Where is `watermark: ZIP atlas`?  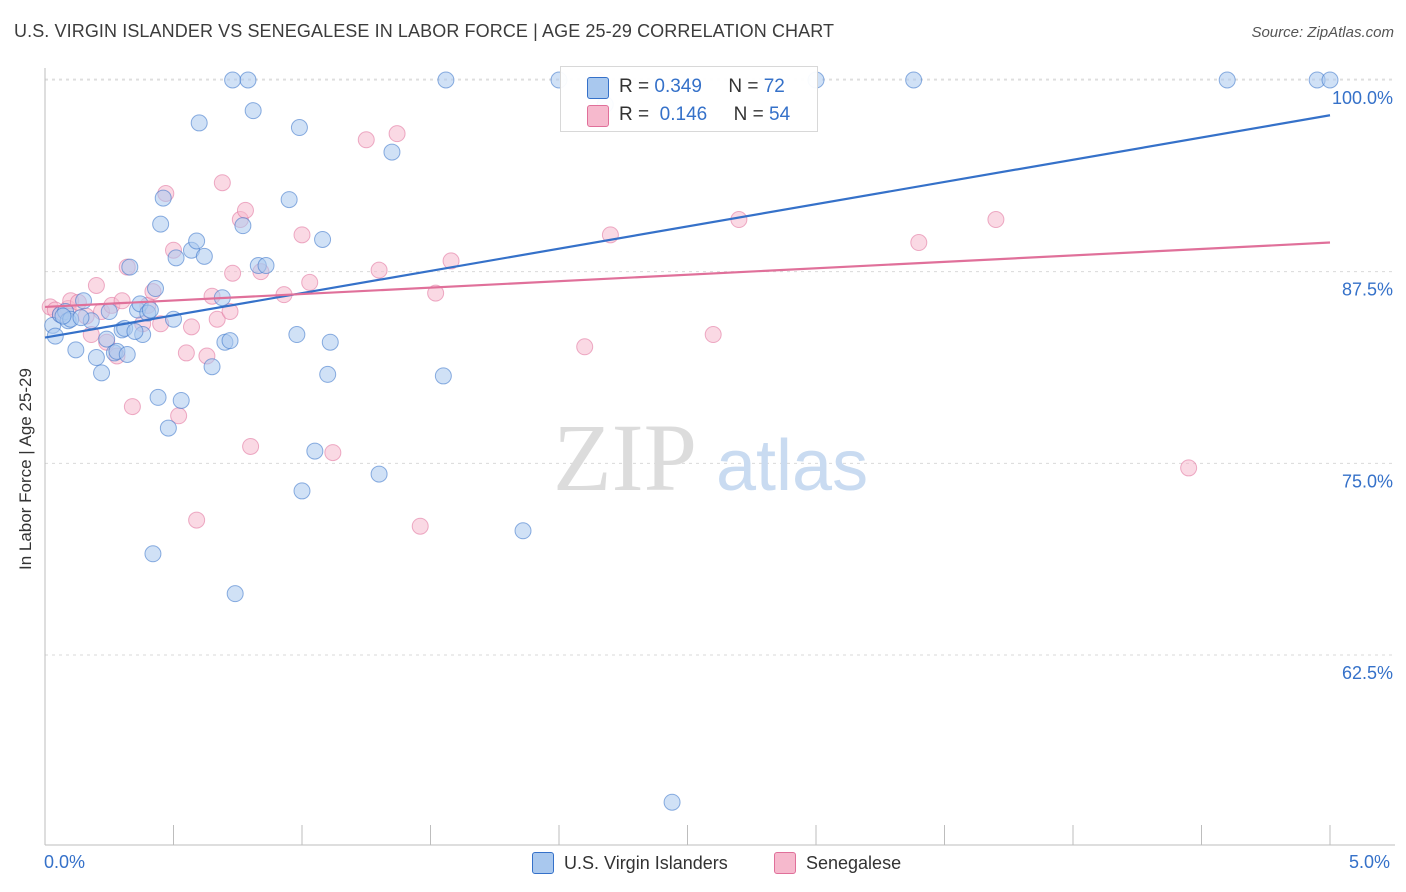 watermark: ZIP atlas is located at coordinates (710, 457).